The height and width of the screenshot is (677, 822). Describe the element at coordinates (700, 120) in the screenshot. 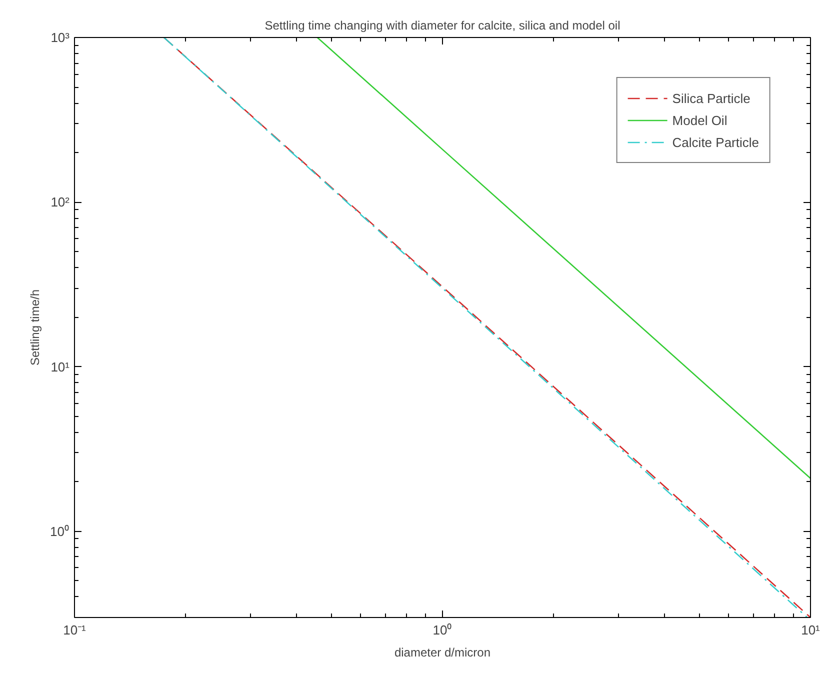

I see `legend-label: Model Oil` at that location.